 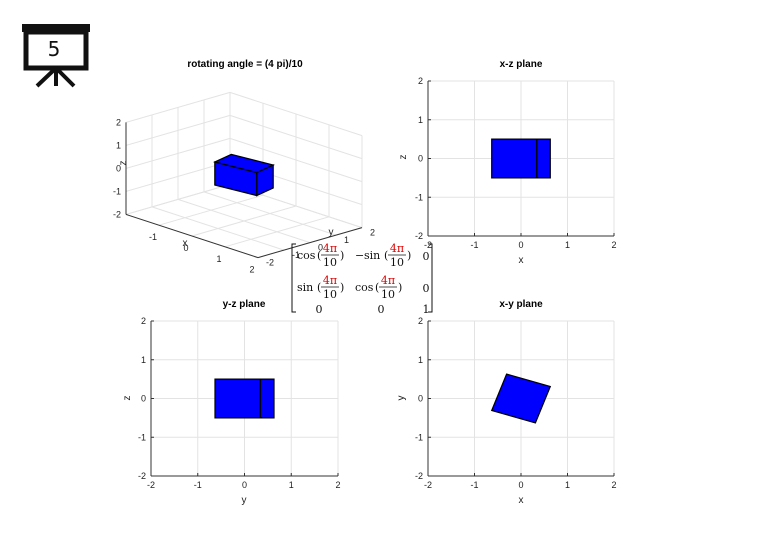 I want to click on z-axis-label: z, so click(x=123, y=163).